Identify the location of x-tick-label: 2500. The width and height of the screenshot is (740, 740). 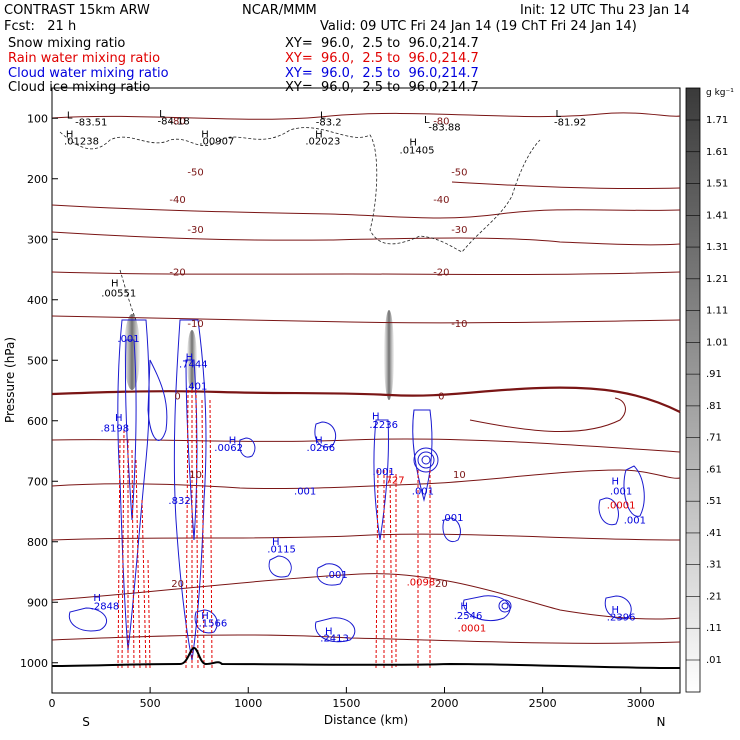
(543, 703).